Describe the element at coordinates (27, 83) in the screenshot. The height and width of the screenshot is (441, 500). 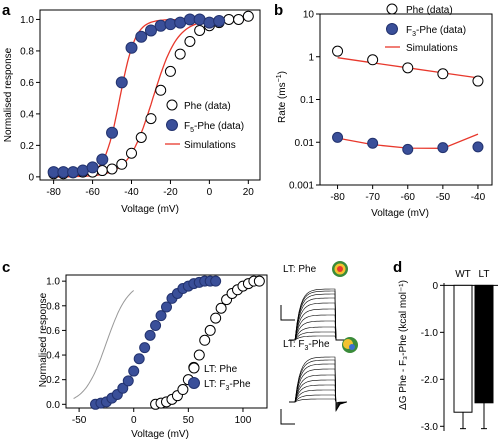
I see `y-tick-label-a: 0.6` at that location.